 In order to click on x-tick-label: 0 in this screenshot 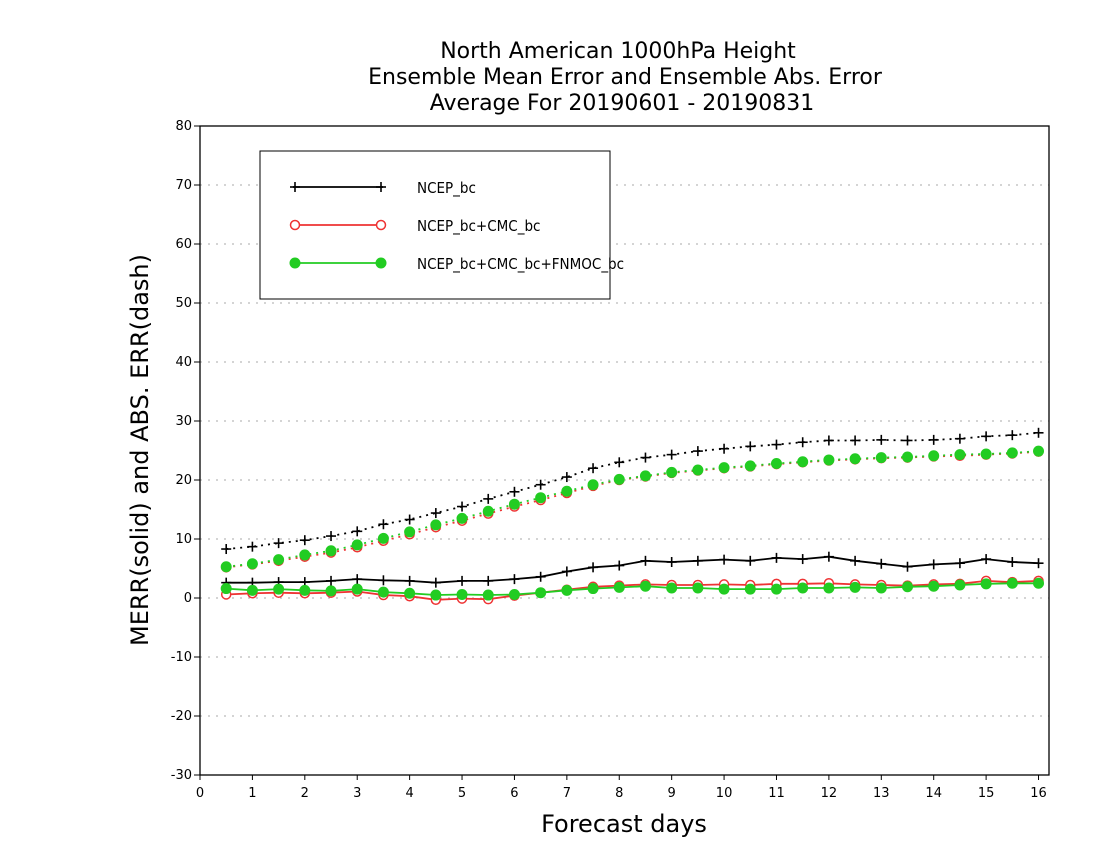, I will do `click(200, 793)`.